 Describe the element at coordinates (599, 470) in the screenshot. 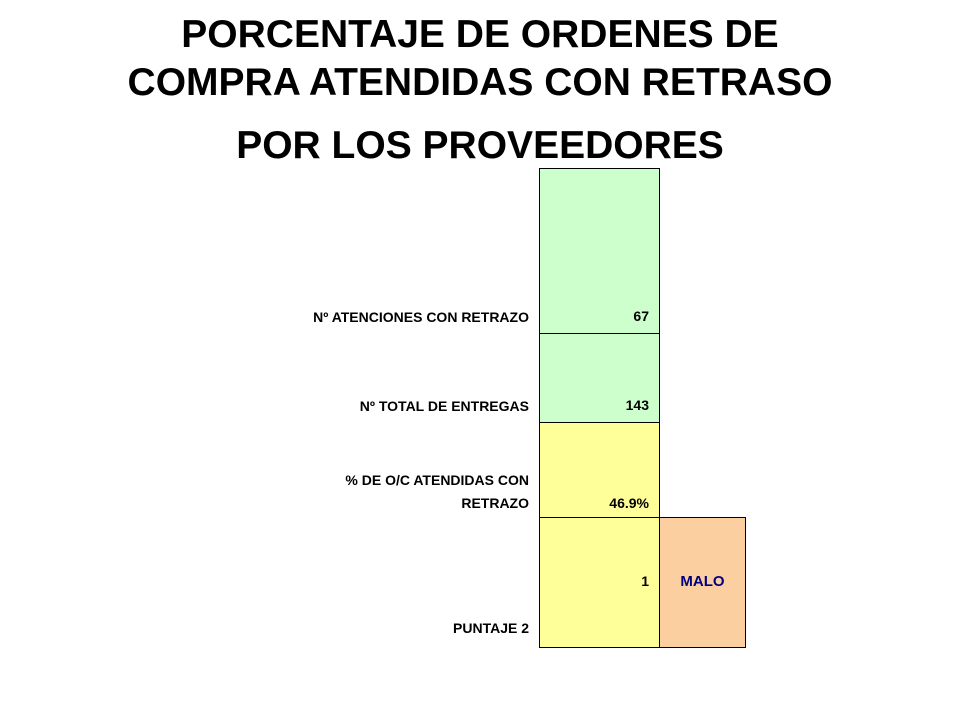

I see `cell-porcentaje-retrazo: 46.9%` at that location.